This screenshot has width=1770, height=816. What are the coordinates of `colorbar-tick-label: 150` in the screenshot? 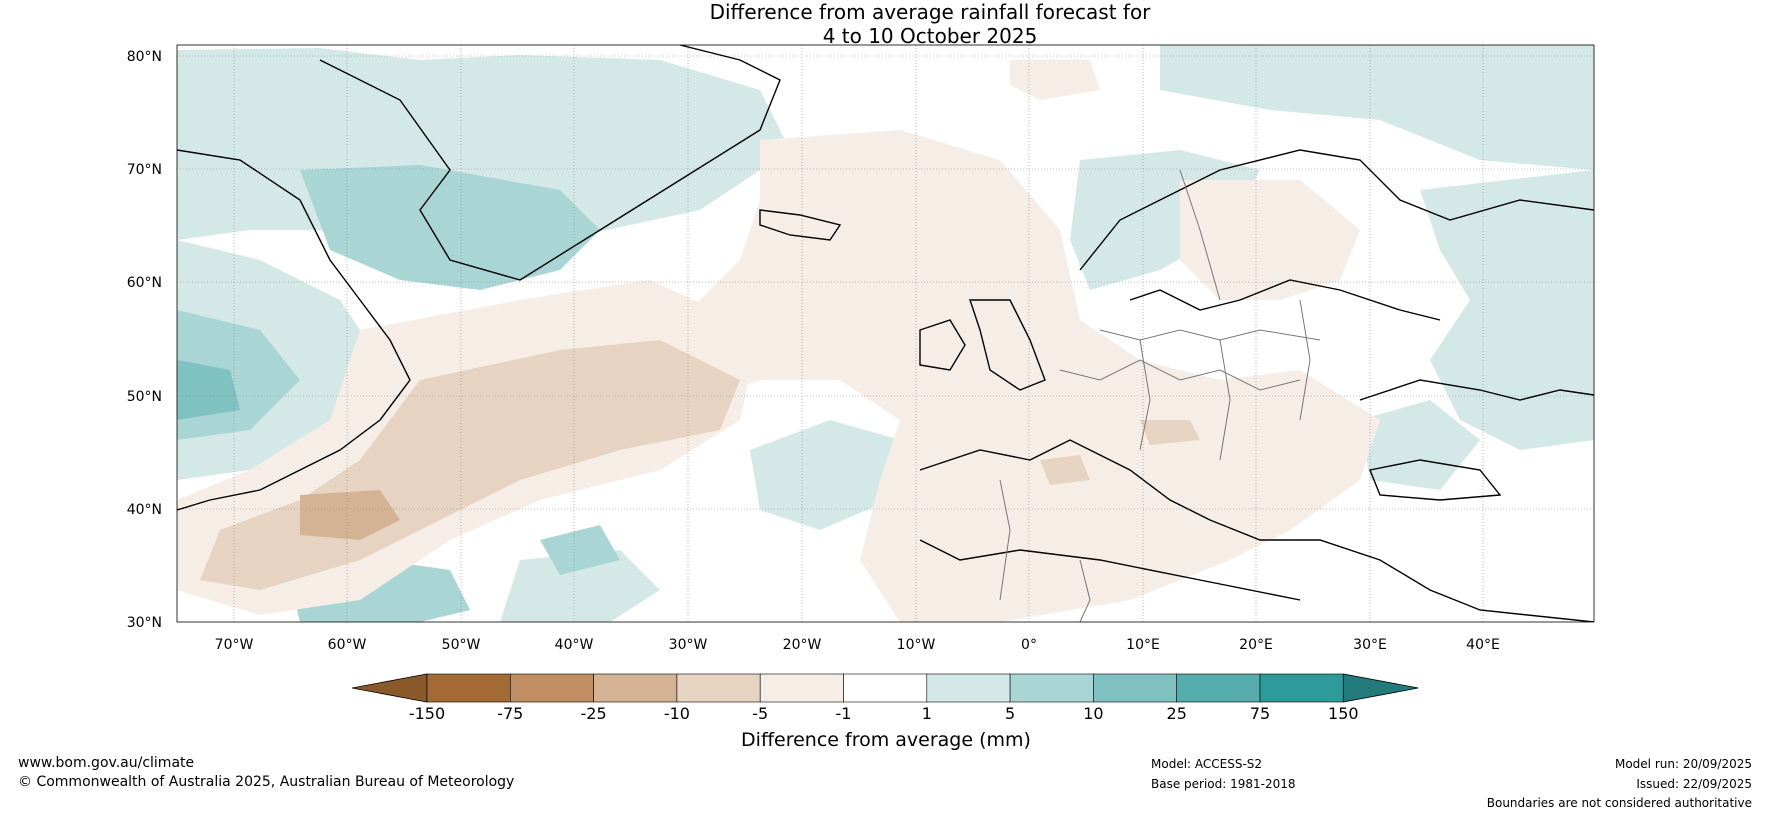 It's located at (1343, 713).